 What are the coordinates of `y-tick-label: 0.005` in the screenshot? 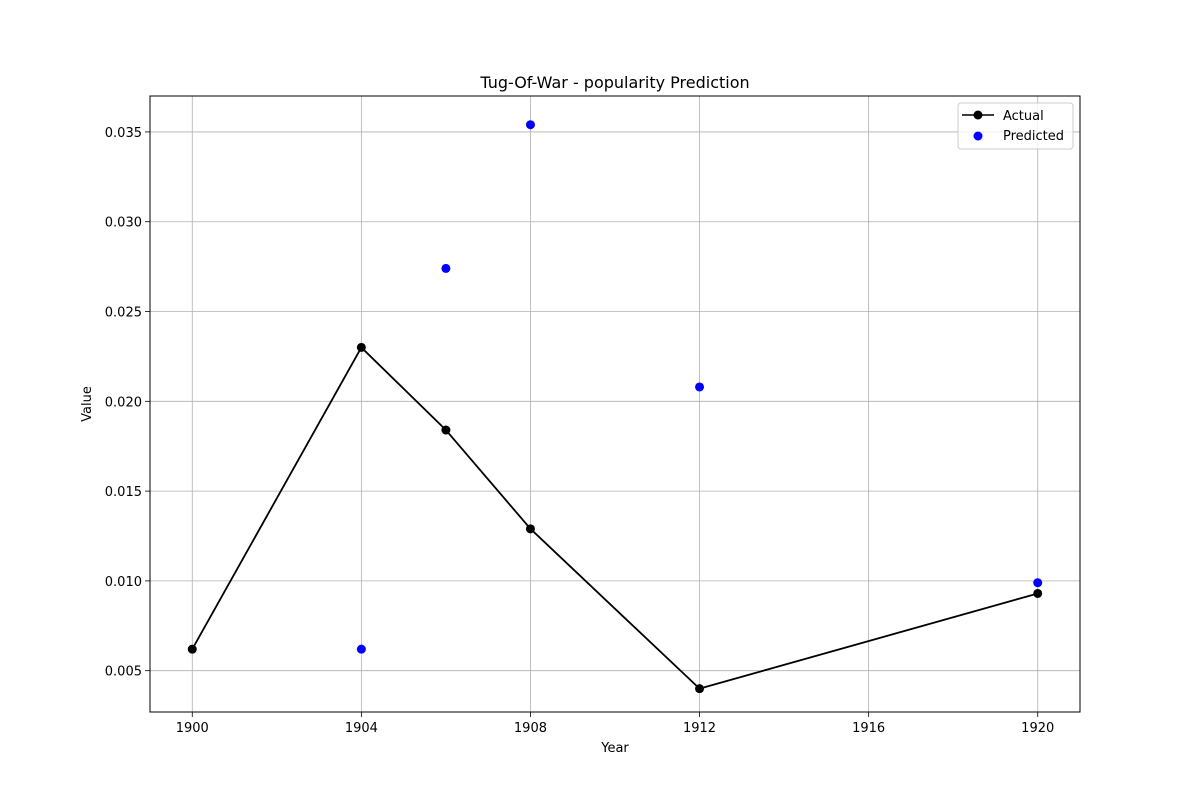 It's located at (123, 672).